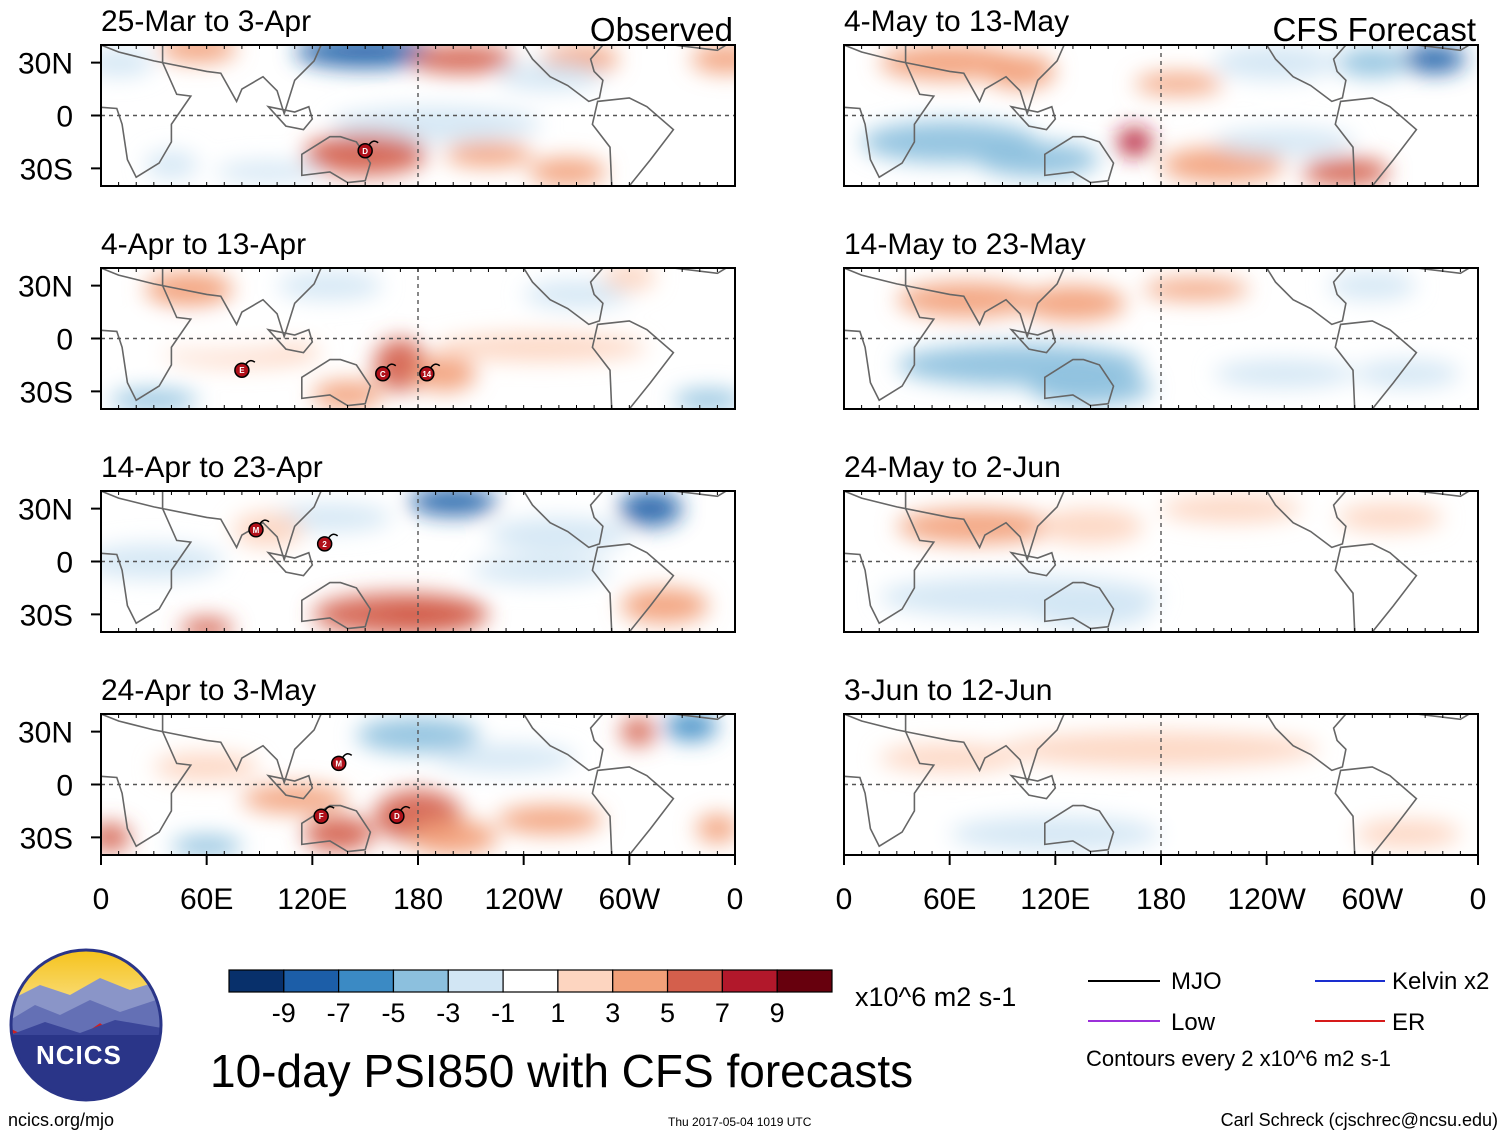 The image size is (1510, 1137). I want to click on panel-title: 14-Apr to 23-Apr, so click(212, 467).